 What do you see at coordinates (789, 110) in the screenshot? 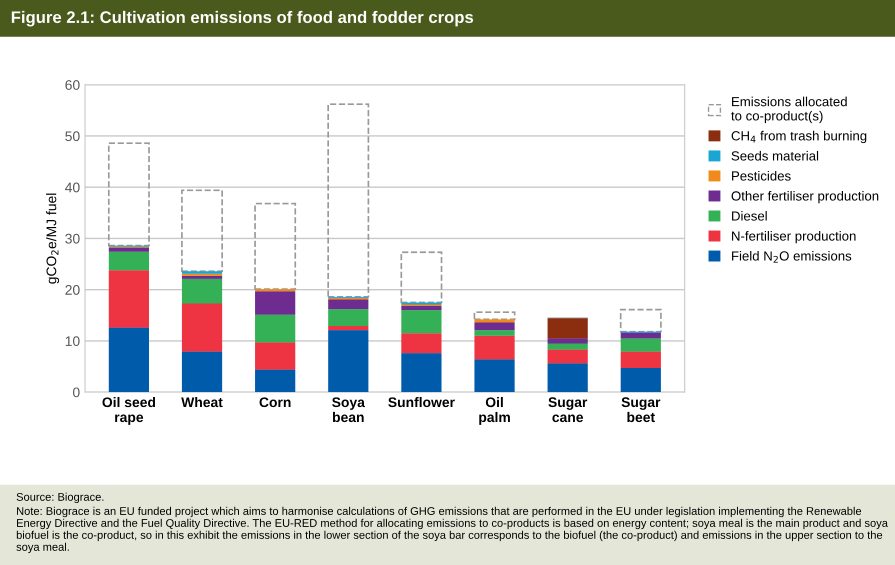
I see `legend-label: Emissions allocated to co-product(s)` at bounding box center [789, 110].